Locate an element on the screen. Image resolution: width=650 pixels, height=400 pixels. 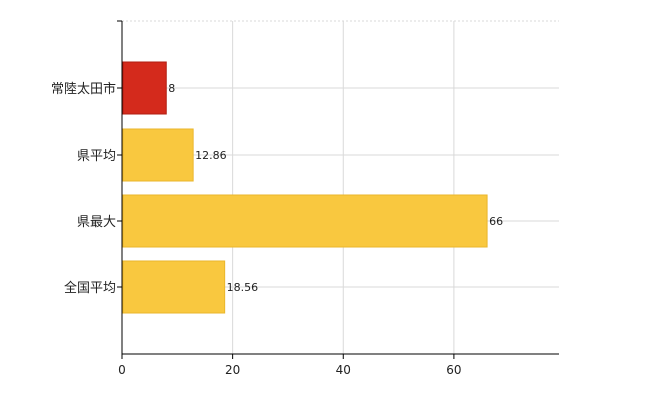
x-tick-label: 0 is located at coordinates (122, 370).